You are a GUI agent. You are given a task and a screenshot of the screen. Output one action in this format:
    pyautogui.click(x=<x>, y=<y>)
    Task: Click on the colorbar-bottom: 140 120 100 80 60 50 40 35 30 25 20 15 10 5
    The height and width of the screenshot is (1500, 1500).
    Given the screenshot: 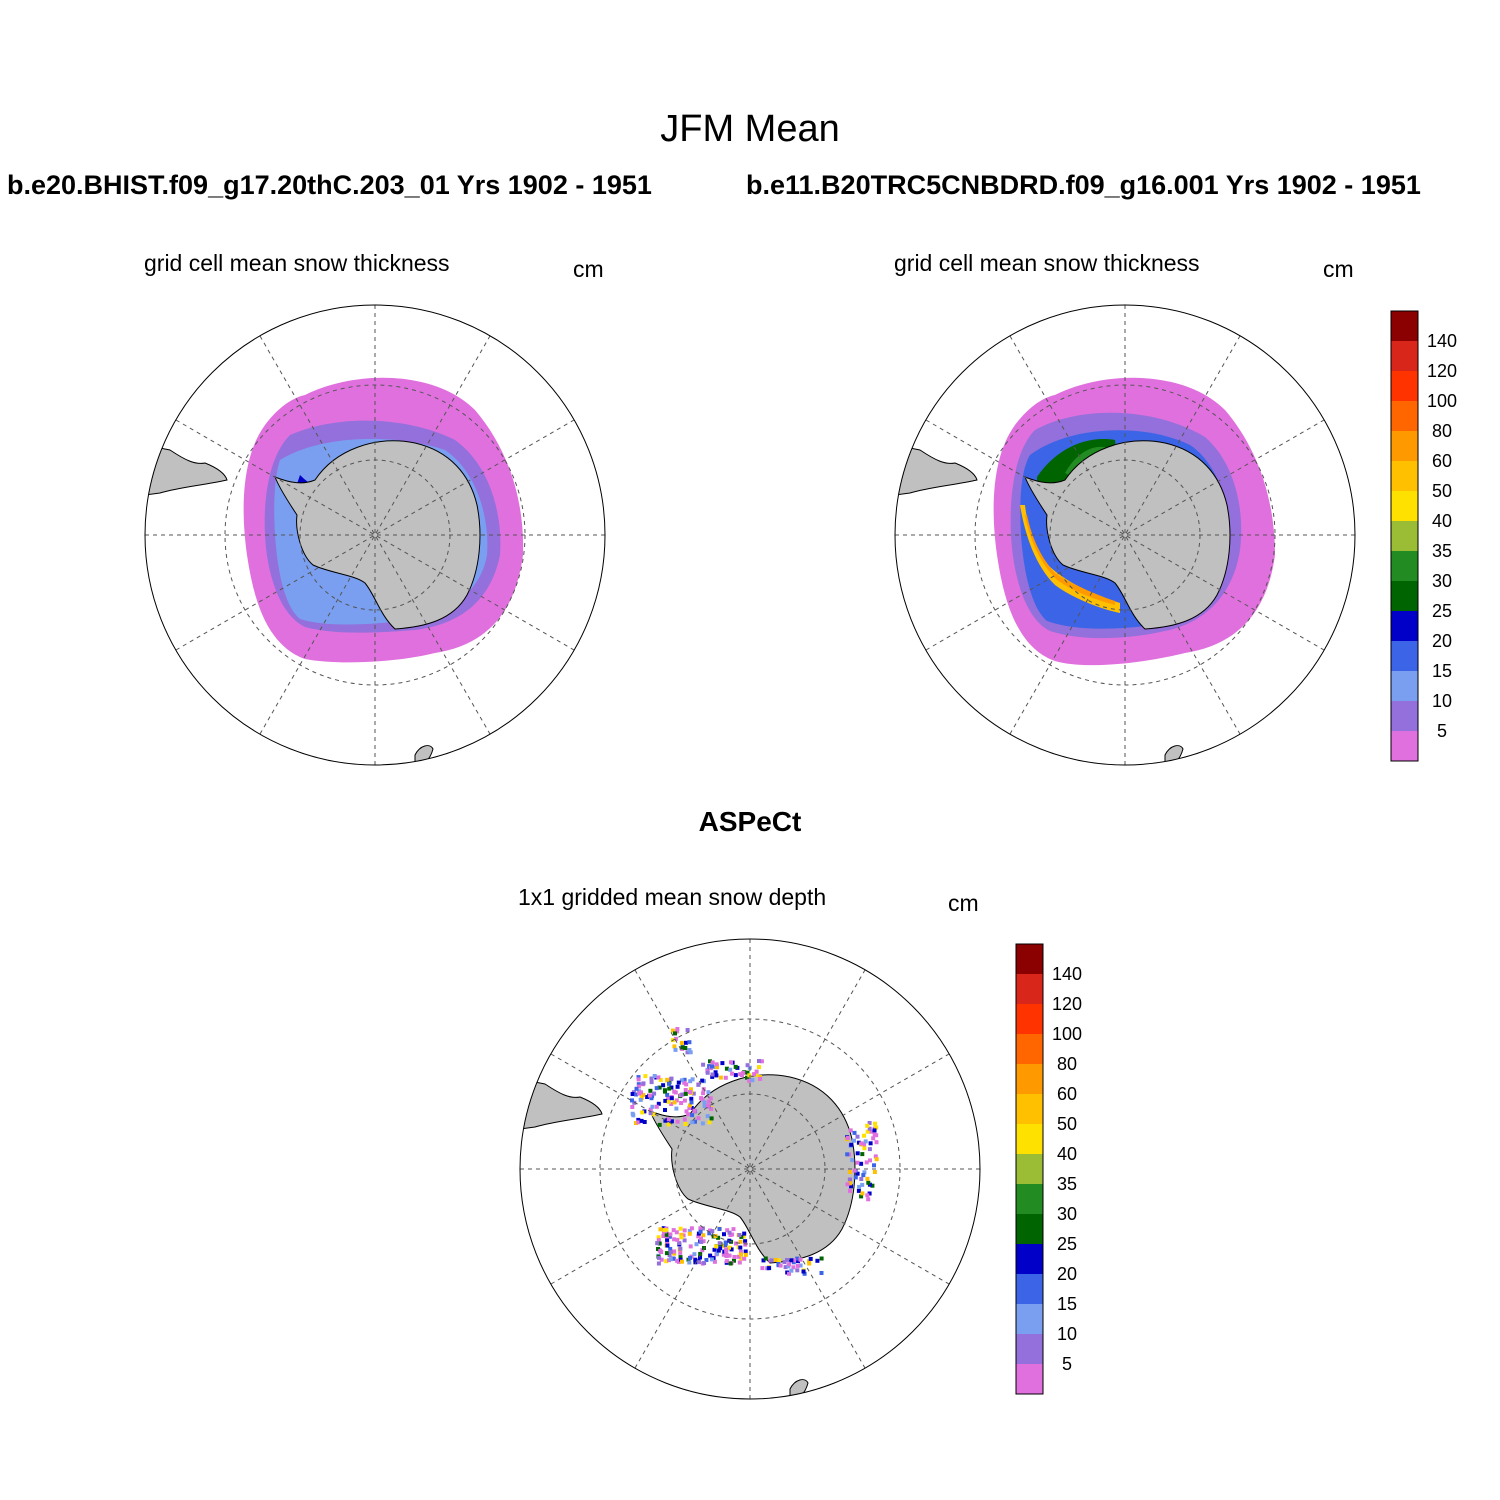 What is the action you would take?
    pyautogui.click(x=1048, y=1169)
    